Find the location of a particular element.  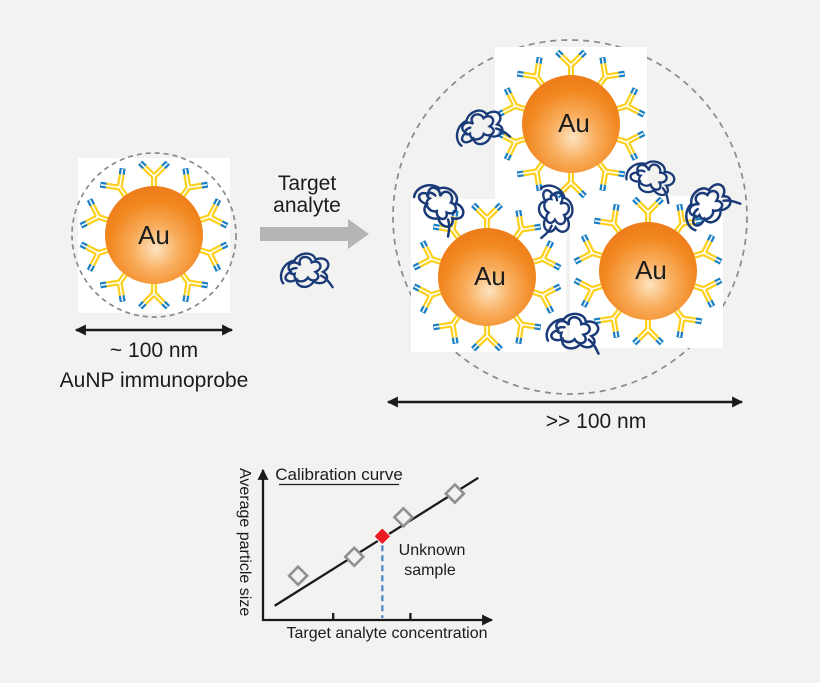

chart-title: Calibration curve is located at coordinates (339, 474).